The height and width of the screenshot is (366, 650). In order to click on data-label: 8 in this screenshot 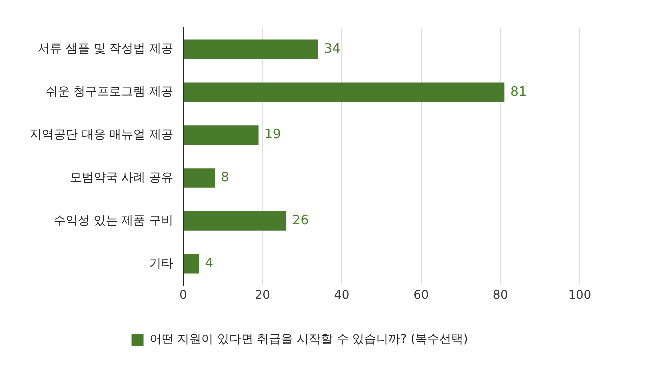, I will do `click(225, 178)`.